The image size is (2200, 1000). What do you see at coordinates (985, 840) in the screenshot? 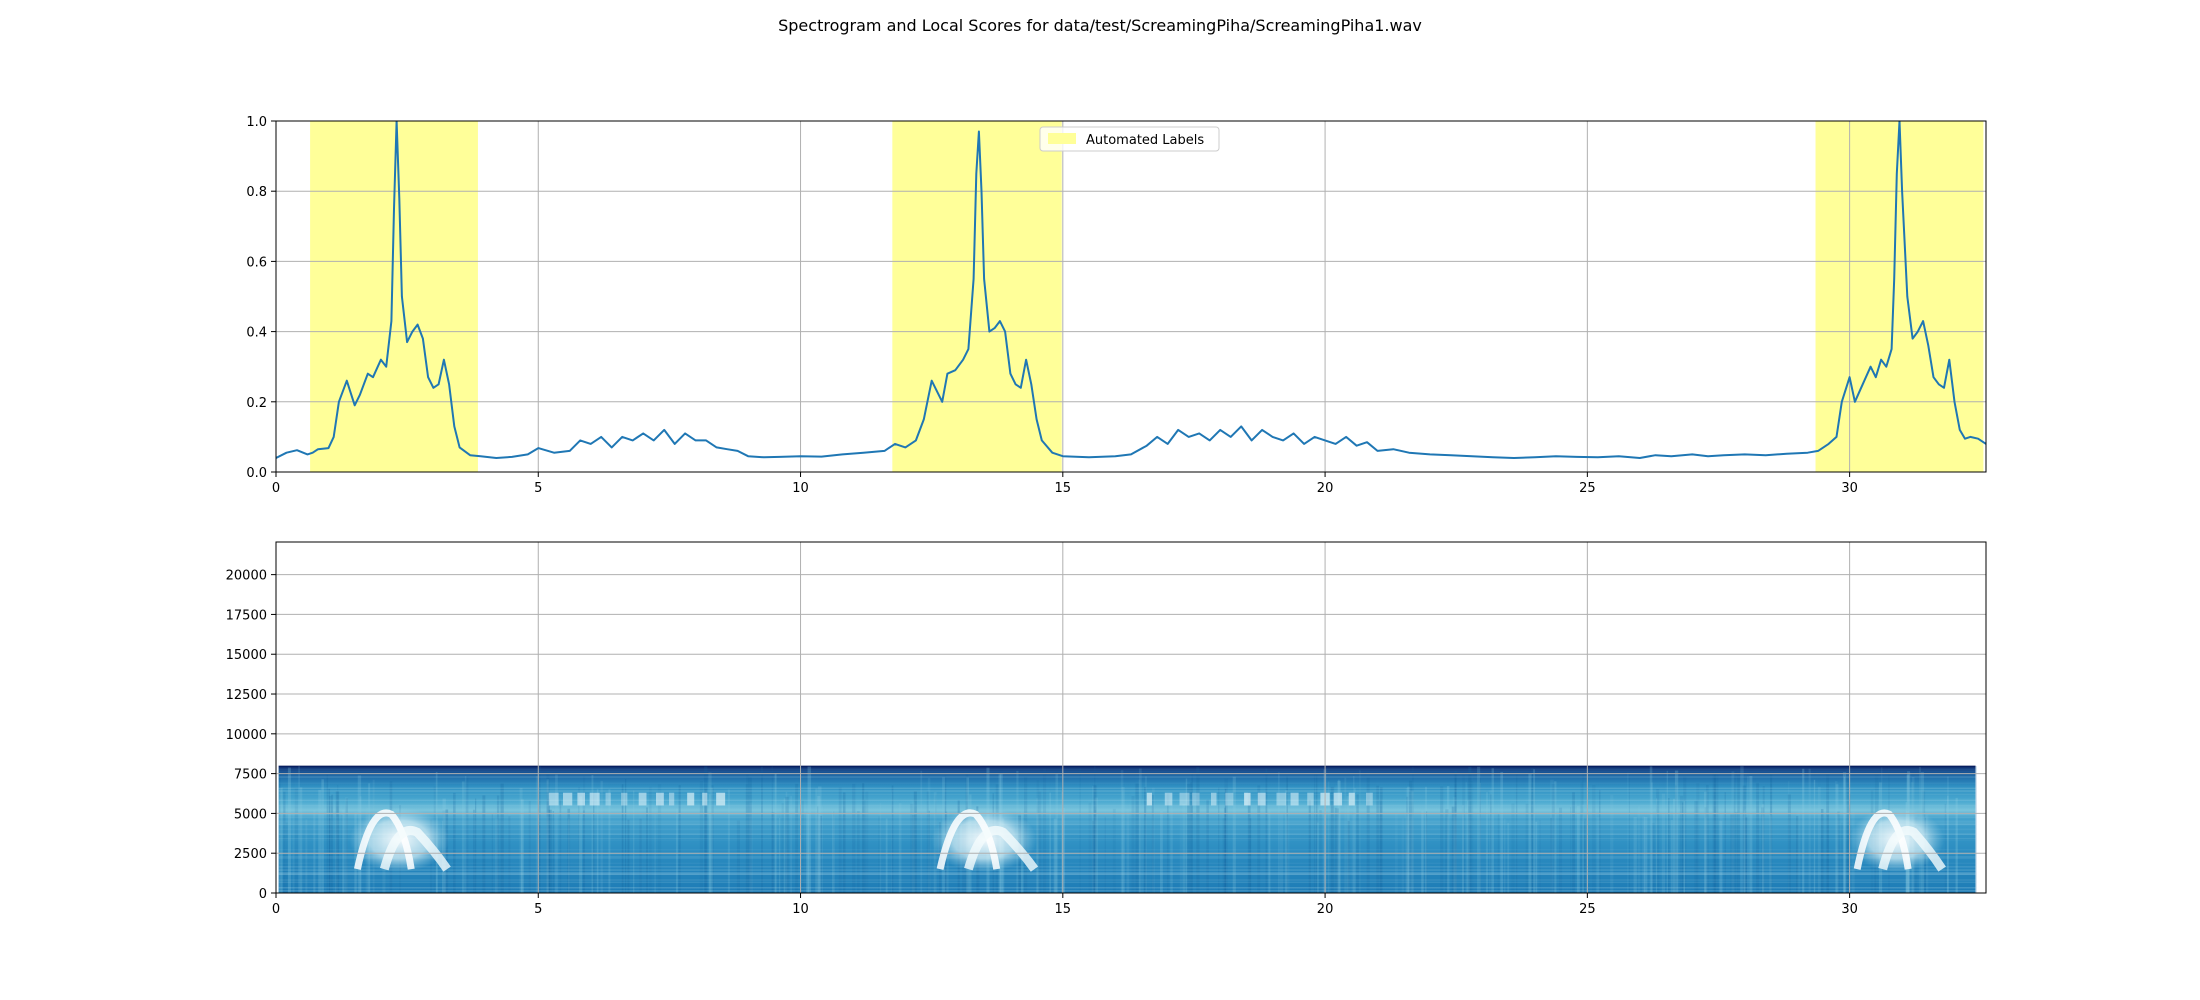
I see `spectrogram-call` at bounding box center [985, 840].